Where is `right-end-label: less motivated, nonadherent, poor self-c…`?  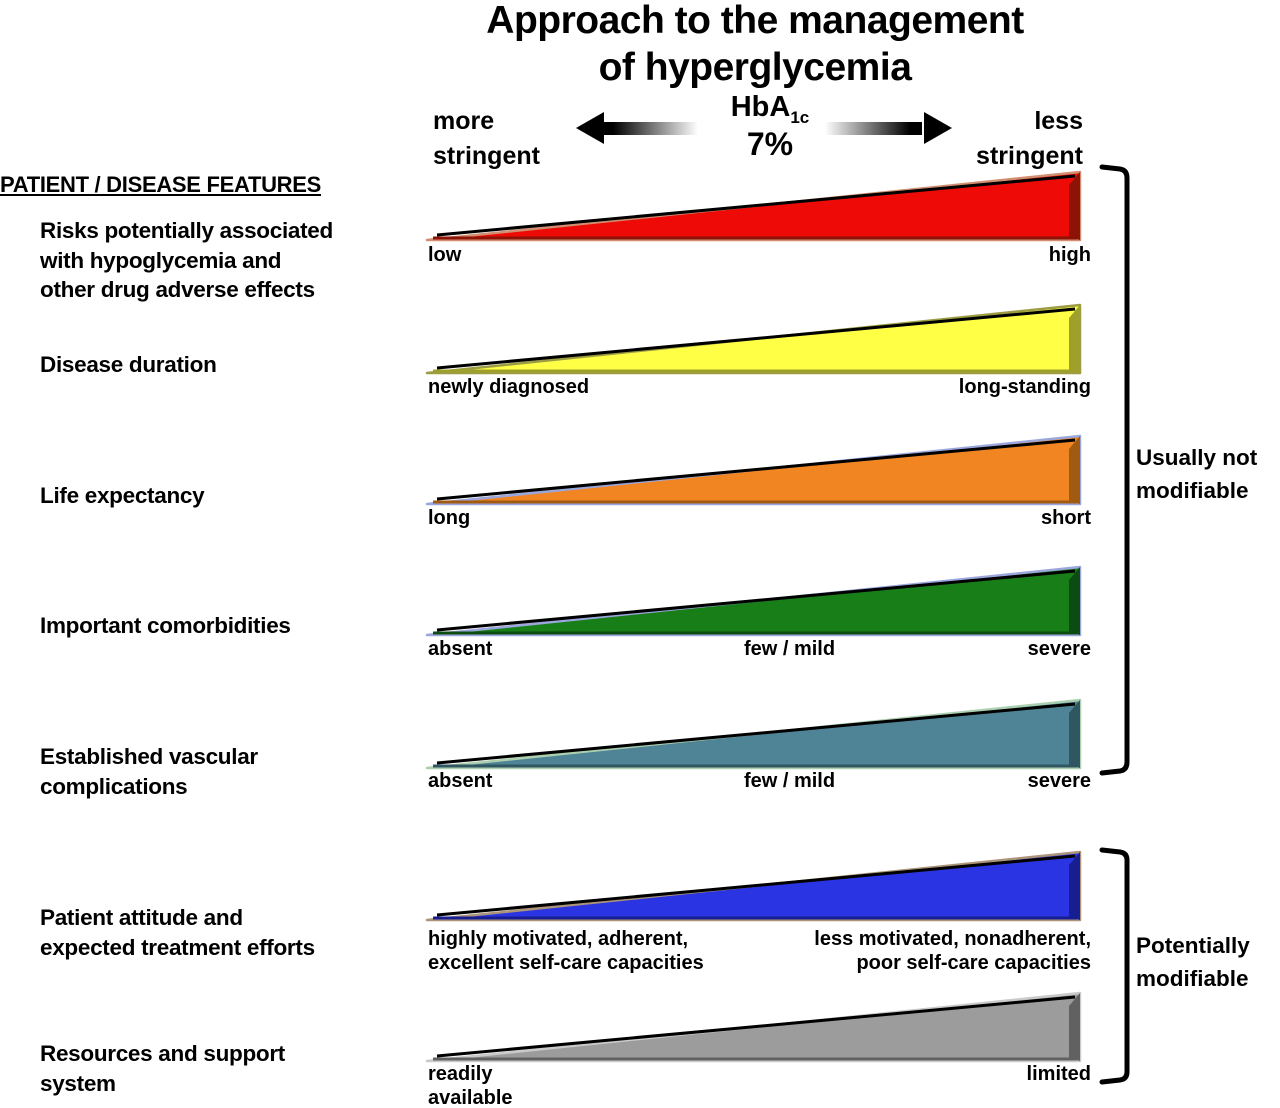 right-end-label: less motivated, nonadherent, poor self-c… is located at coordinates (952, 951).